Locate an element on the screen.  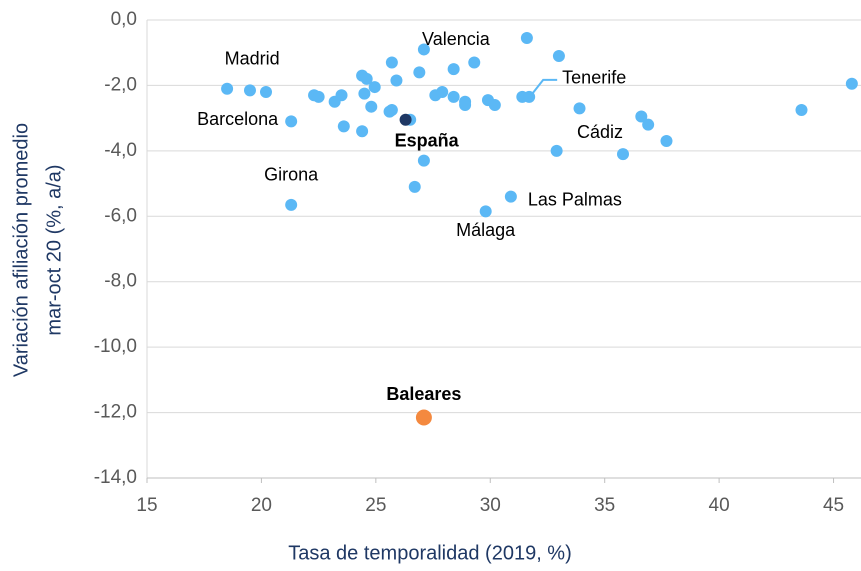
y-tick-label: -10,0 is located at coordinates (115, 346).